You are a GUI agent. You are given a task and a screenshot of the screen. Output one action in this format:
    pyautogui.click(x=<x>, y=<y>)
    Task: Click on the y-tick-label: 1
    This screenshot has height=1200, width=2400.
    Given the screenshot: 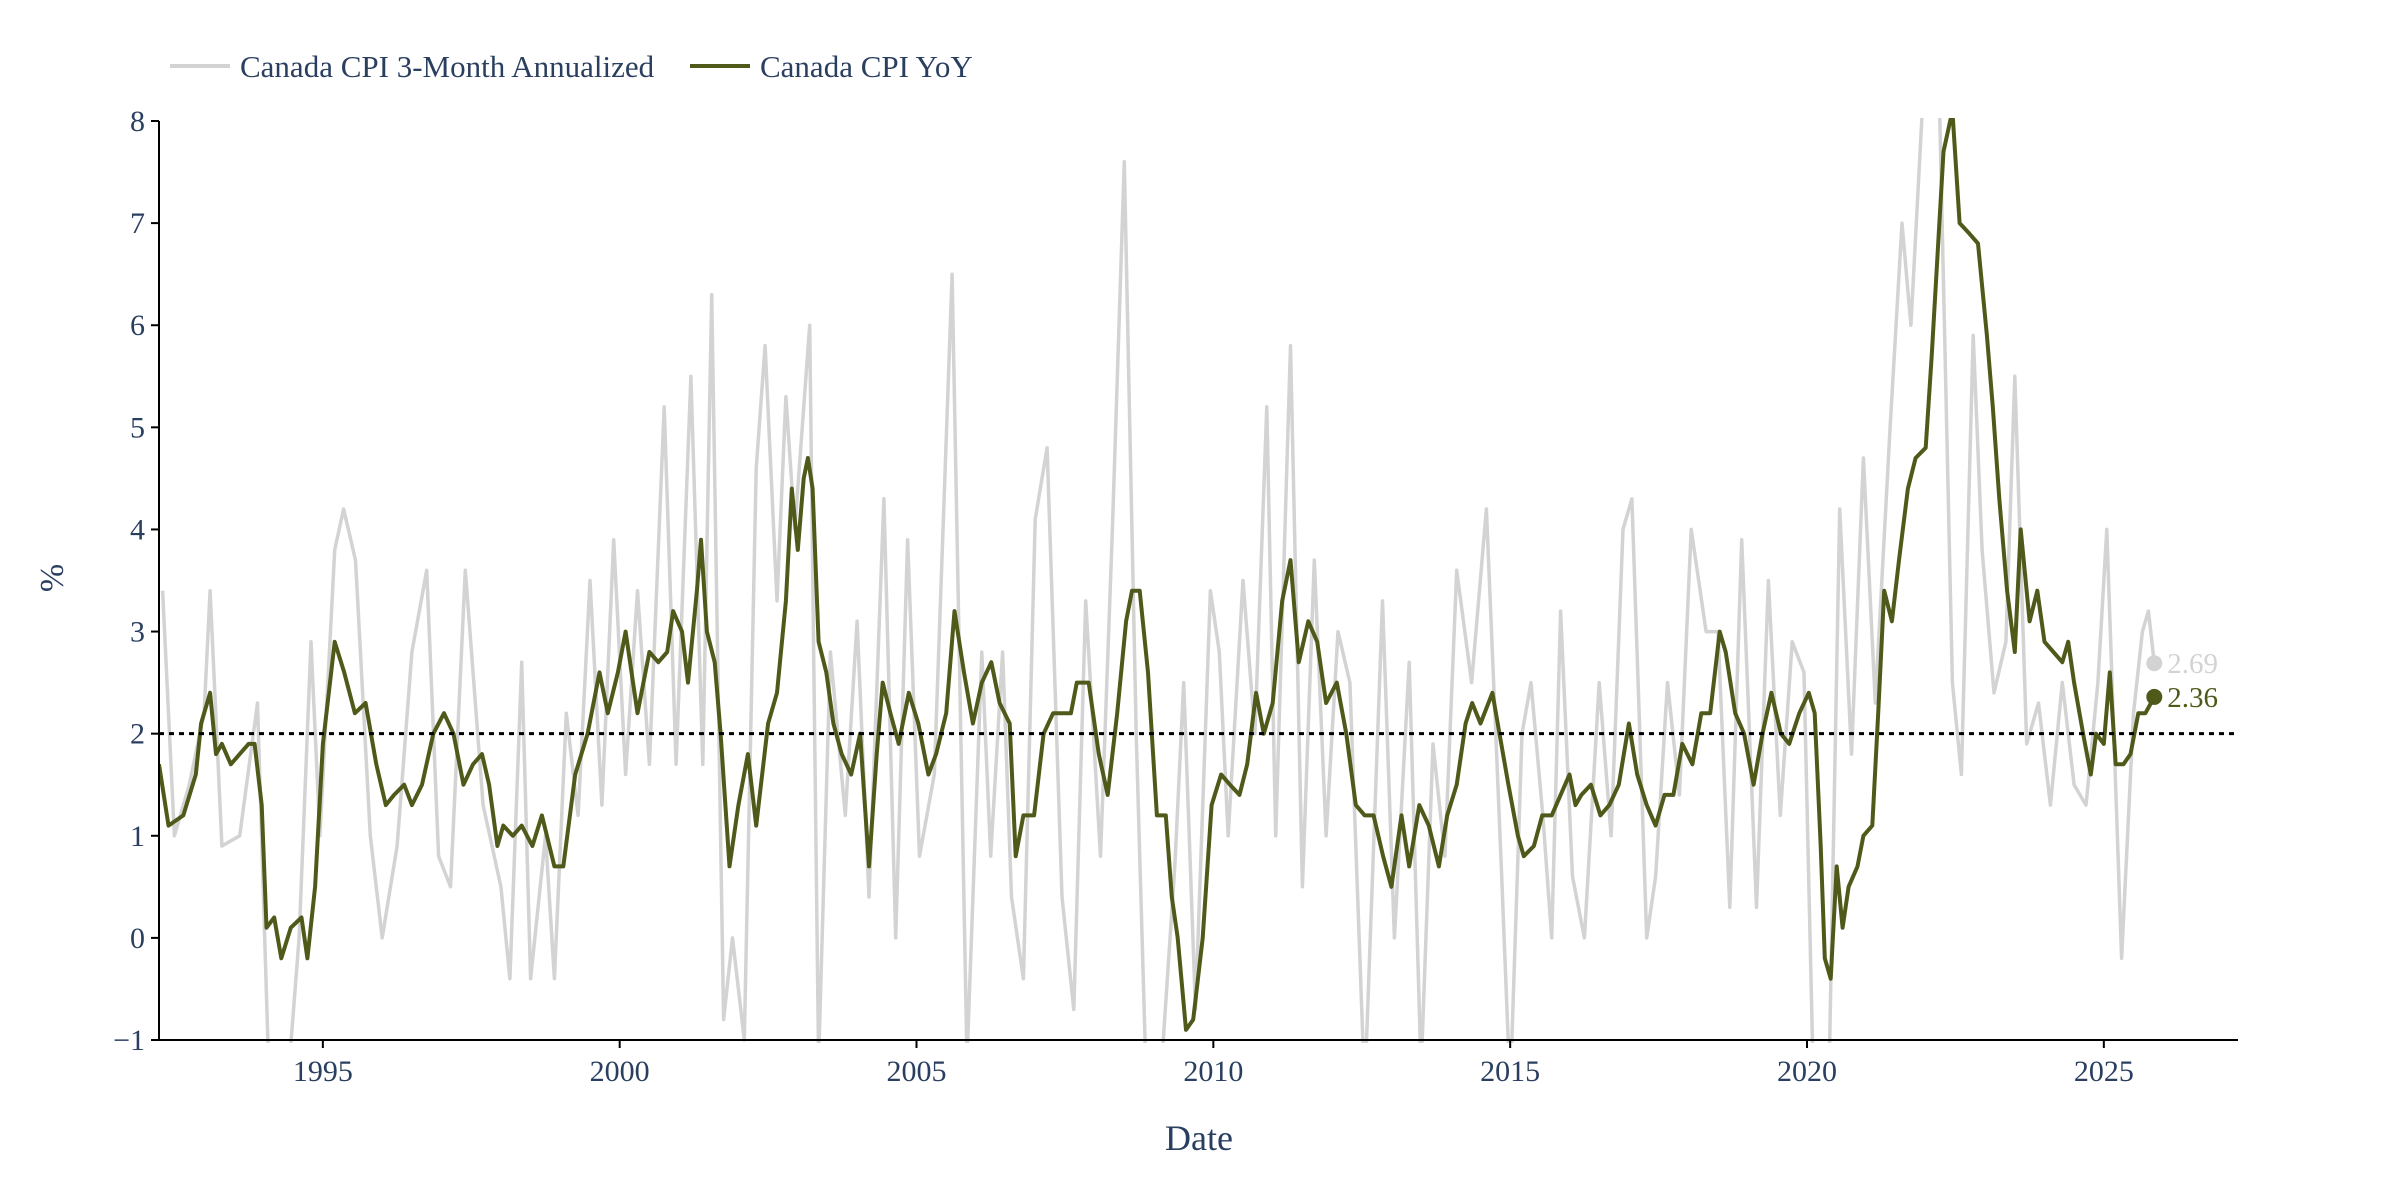 What is the action you would take?
    pyautogui.click(x=137, y=836)
    